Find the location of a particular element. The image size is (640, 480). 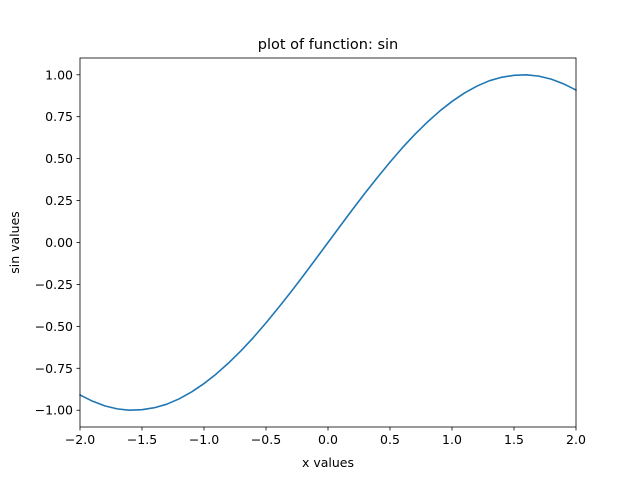

y-tick-label: 0.50 is located at coordinates (59, 158).